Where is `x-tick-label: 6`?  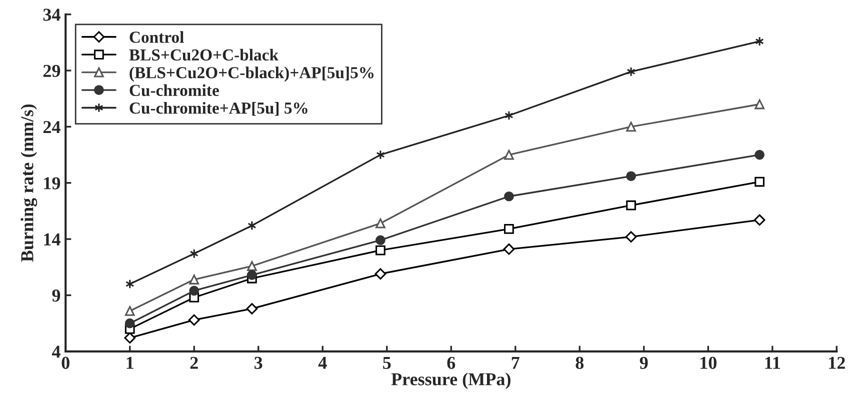 x-tick-label: 6 is located at coordinates (451, 362).